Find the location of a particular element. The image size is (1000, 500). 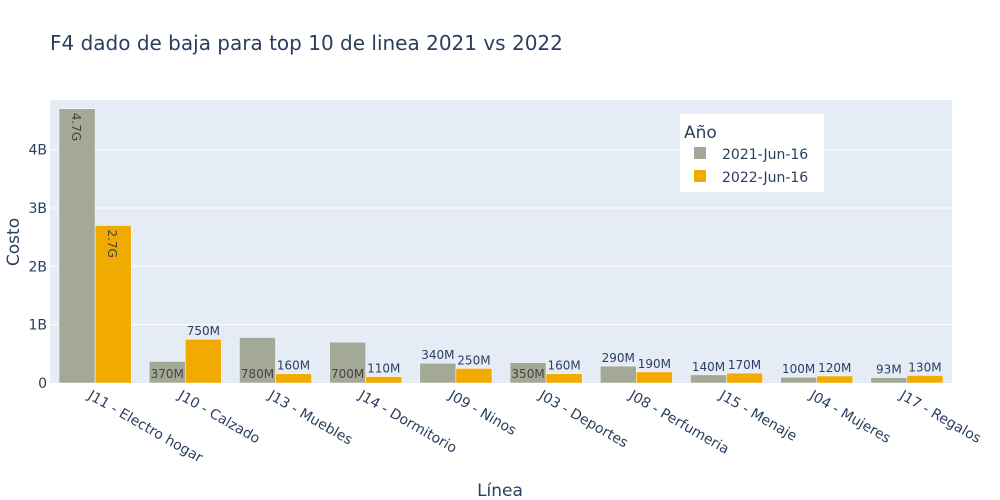

legend-title: Año is located at coordinates (700, 133).